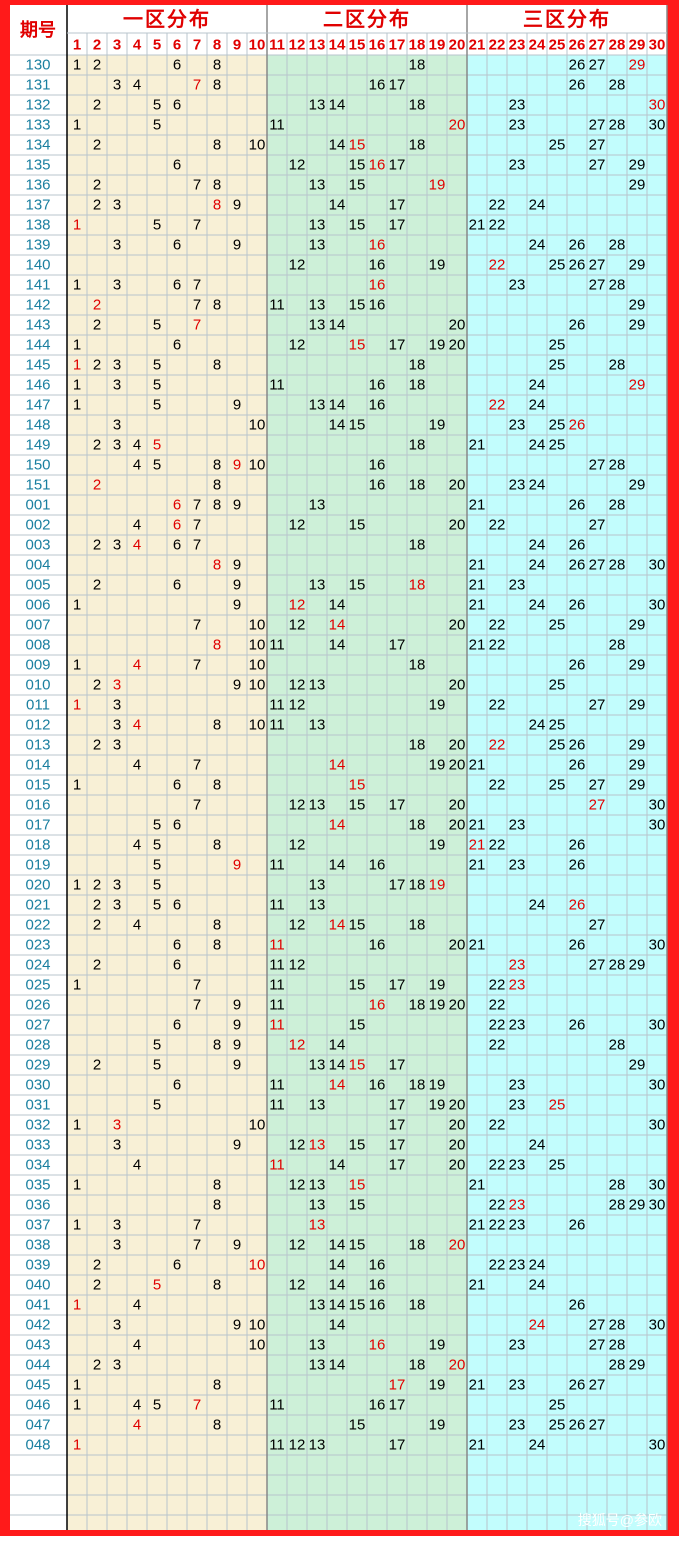 The width and height of the screenshot is (679, 1541). I want to click on drawn-number: 2, so click(97, 485).